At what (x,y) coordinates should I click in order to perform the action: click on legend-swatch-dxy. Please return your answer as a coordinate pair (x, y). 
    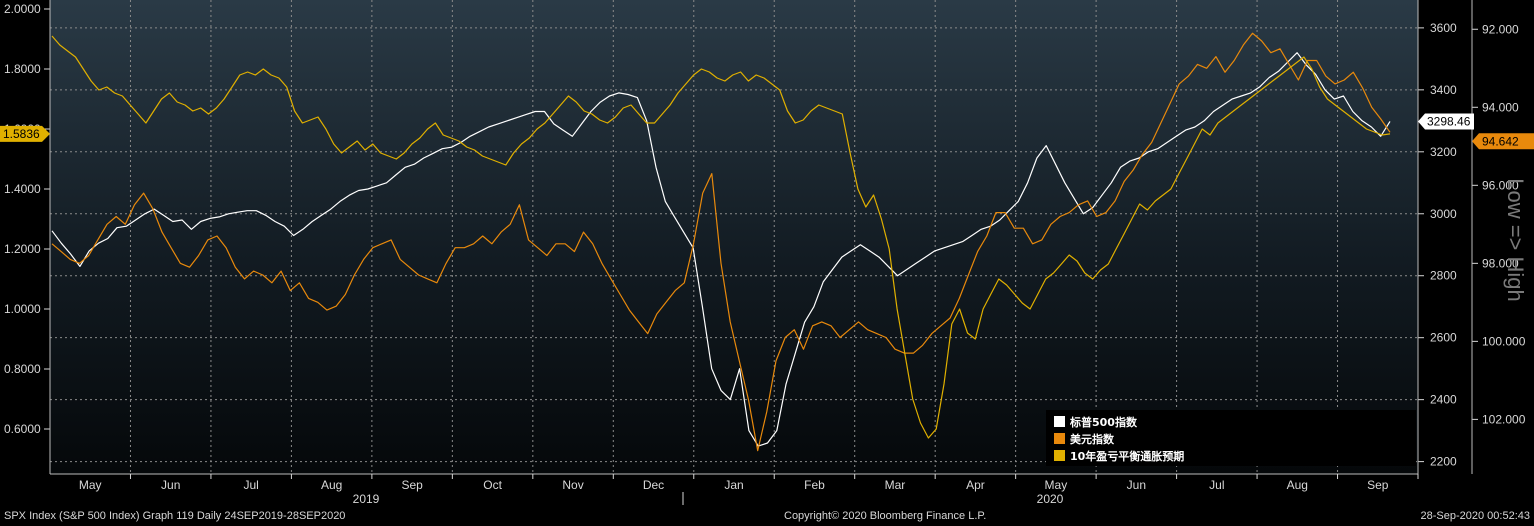
    Looking at the image, I should click on (1059, 438).